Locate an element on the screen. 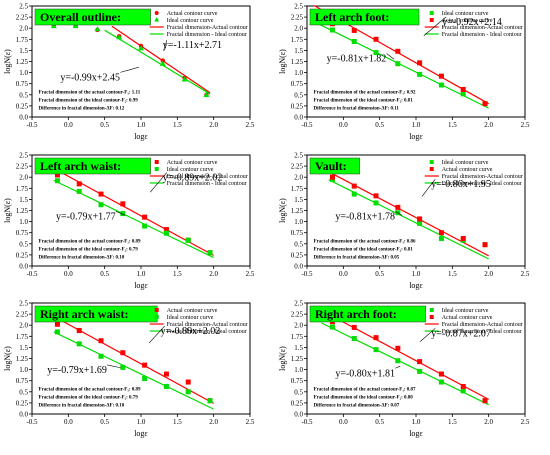 The width and height of the screenshot is (550, 455). y-tick-label: 2.5 is located at coordinates (298, 156).